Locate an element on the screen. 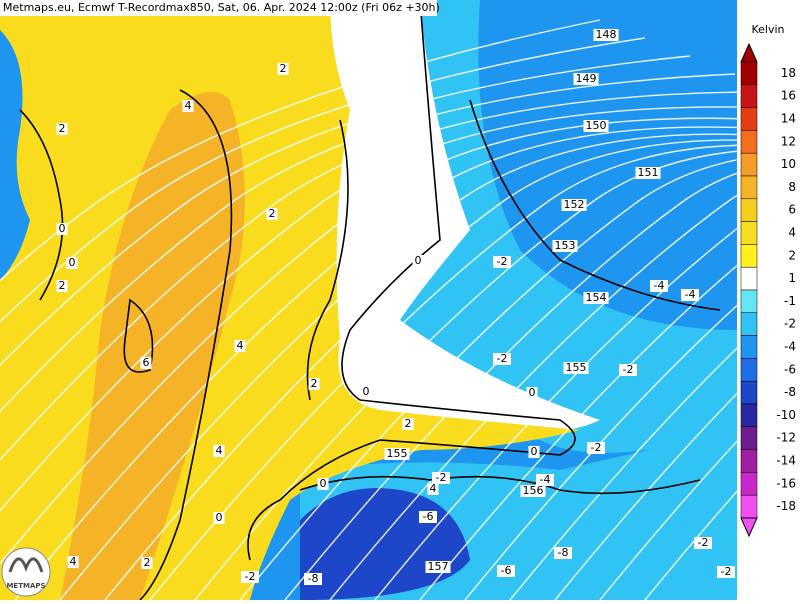  contour-label: -6 is located at coordinates (428, 516).